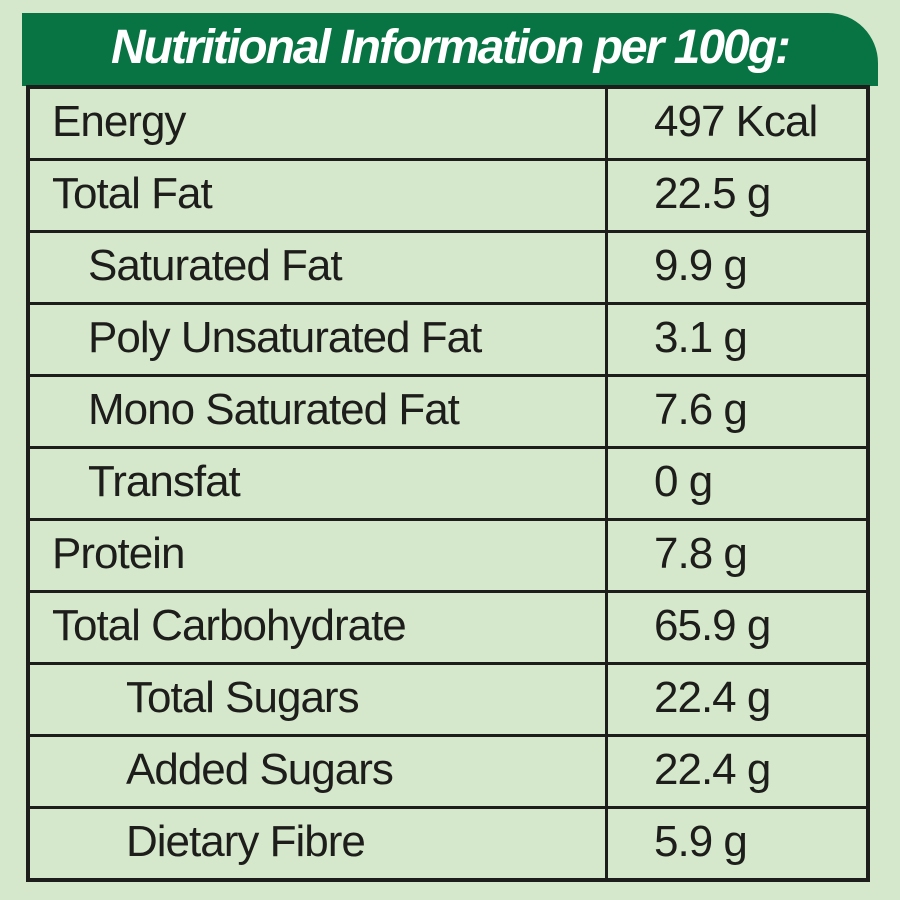 The width and height of the screenshot is (900, 900). What do you see at coordinates (448, 194) in the screenshot?
I see `table-row-total-fat: Total Fat 22.5 g` at bounding box center [448, 194].